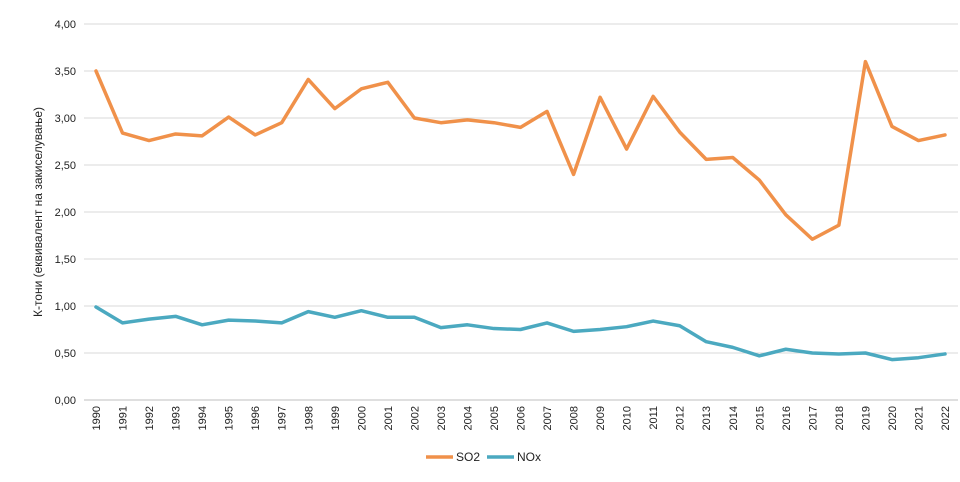  I want to click on x-tick-label: 2010, so click(628, 418).